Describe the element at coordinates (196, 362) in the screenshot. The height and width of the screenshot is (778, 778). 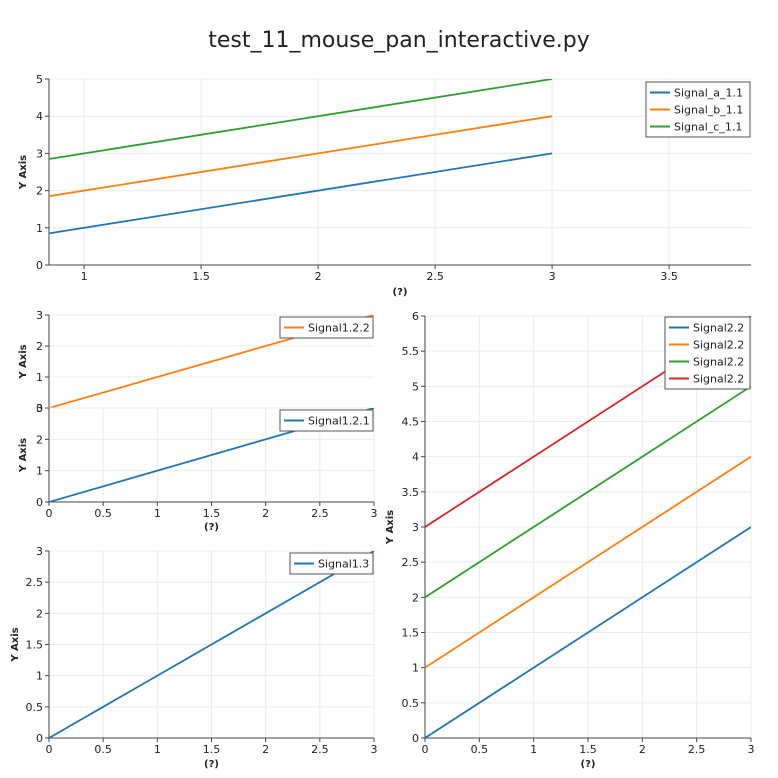
I see `panel-p122: 0 1 2 3 Y Axis Signal1.2.2` at that location.